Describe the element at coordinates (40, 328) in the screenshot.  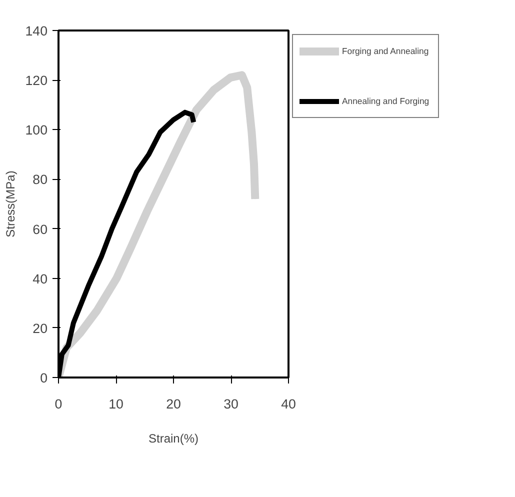
I see `y-tick-label: 20` at that location.